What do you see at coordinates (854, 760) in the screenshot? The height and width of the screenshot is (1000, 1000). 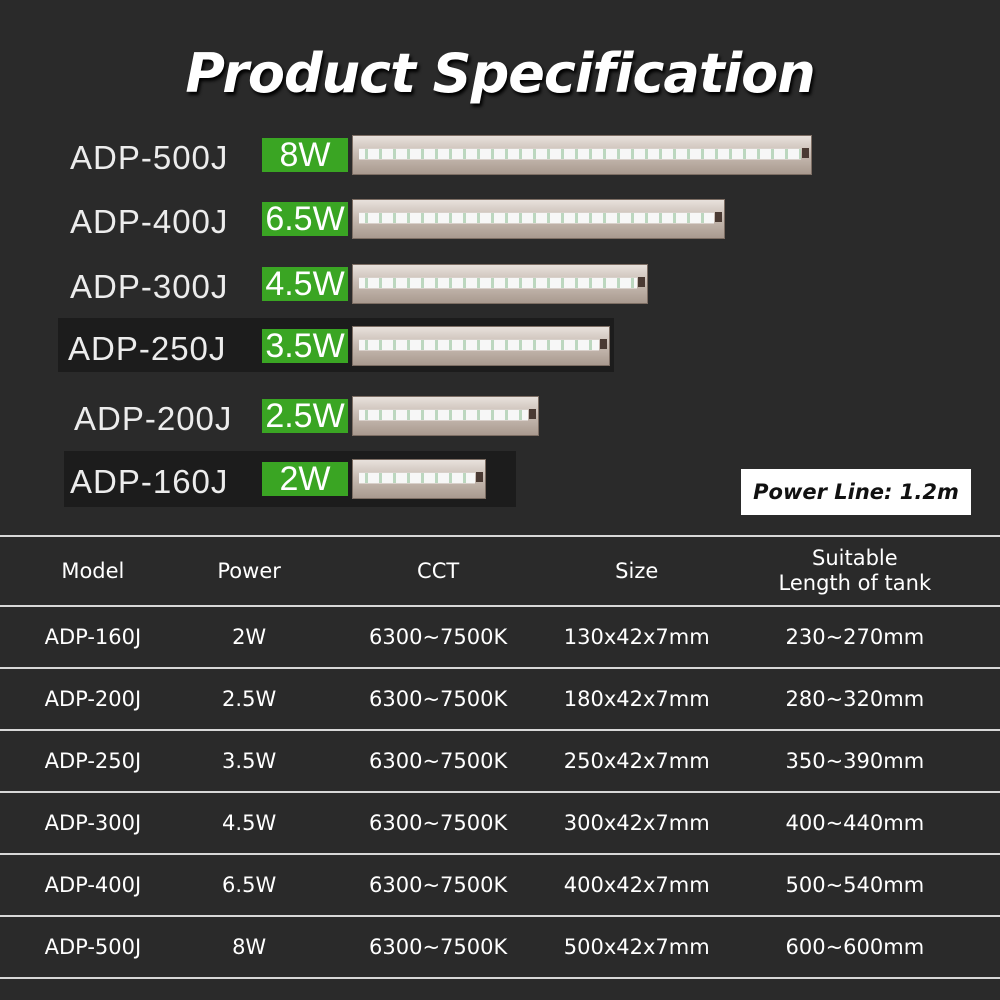 I see `table-cell: 350~390mm` at bounding box center [854, 760].